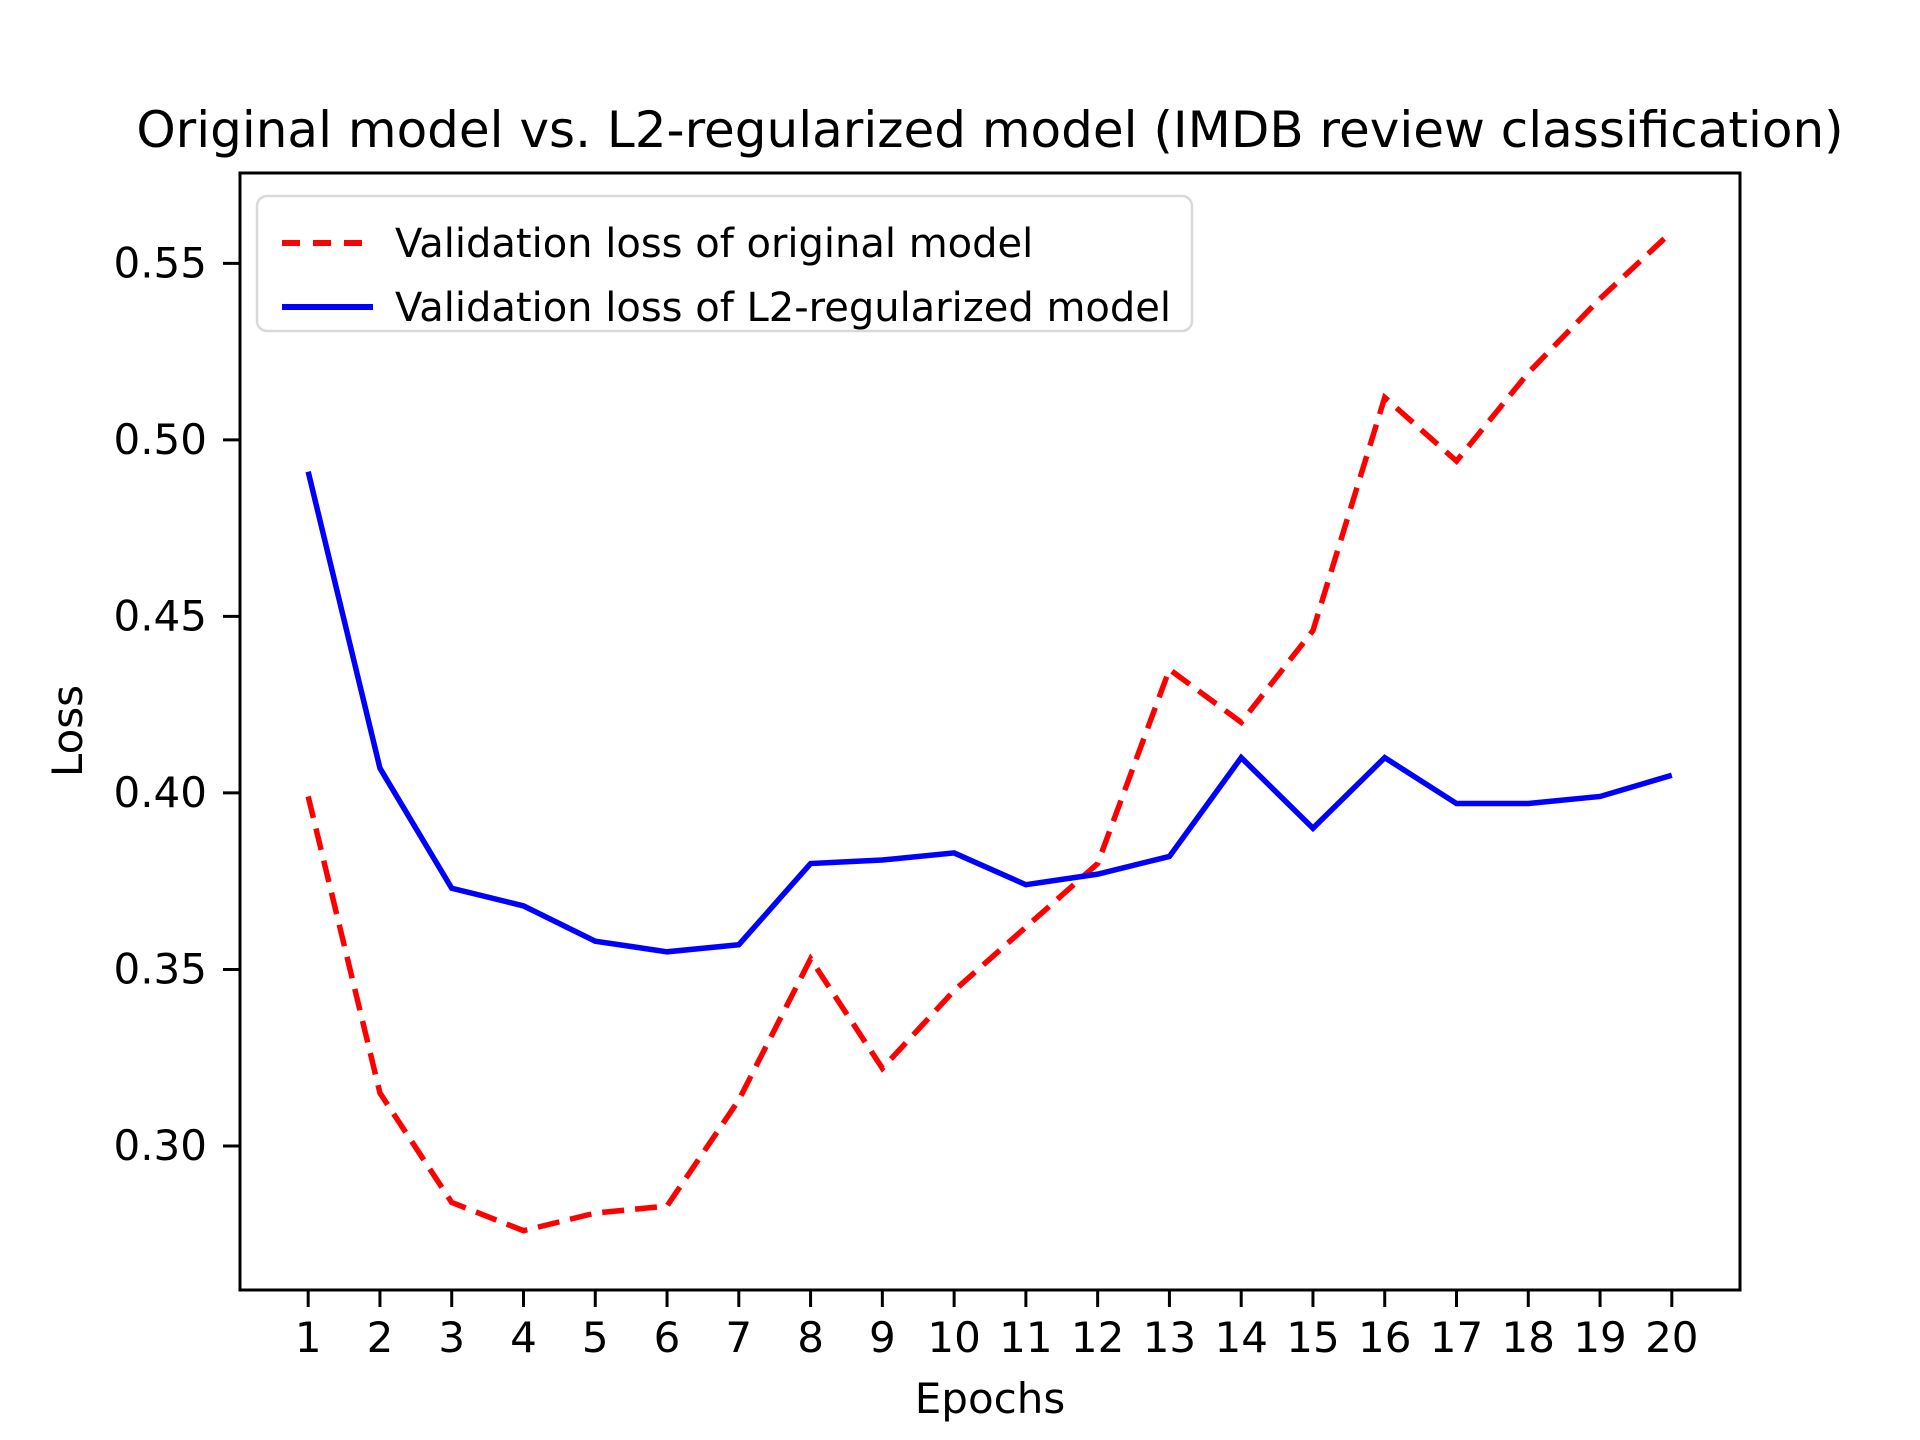 The image size is (1920, 1440). What do you see at coordinates (882, 1337) in the screenshot?
I see `x-tick-label: 9` at bounding box center [882, 1337].